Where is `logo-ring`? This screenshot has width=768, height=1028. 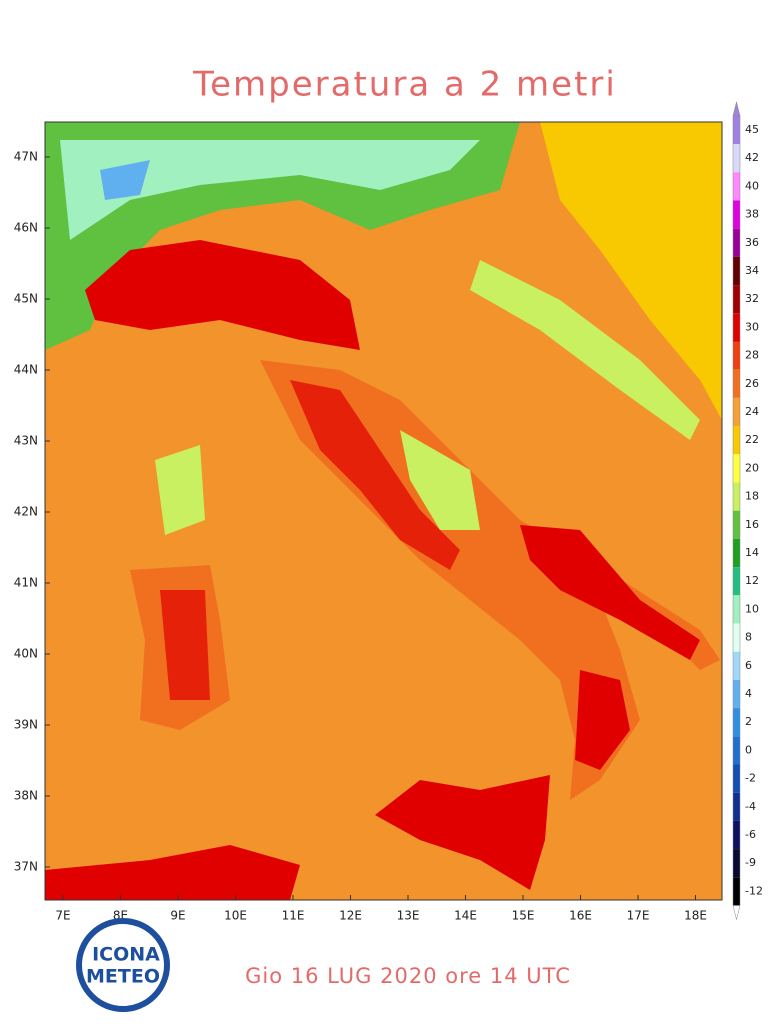
logo-ring is located at coordinates (123, 965).